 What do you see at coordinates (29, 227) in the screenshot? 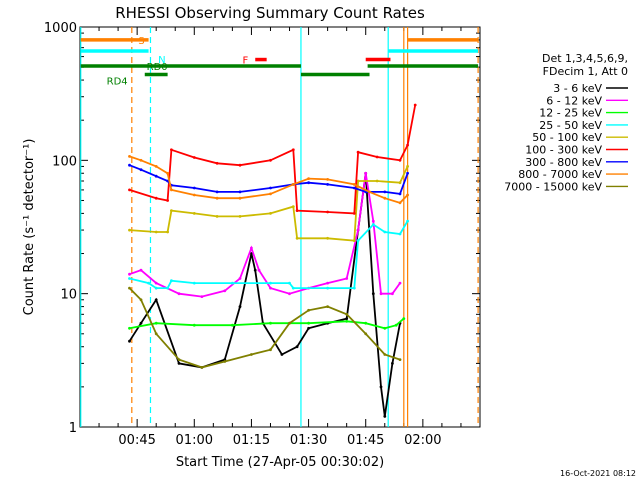
I see `y-axis-label: Count Rate (s⁻¹ detector⁻¹)` at bounding box center [29, 227].